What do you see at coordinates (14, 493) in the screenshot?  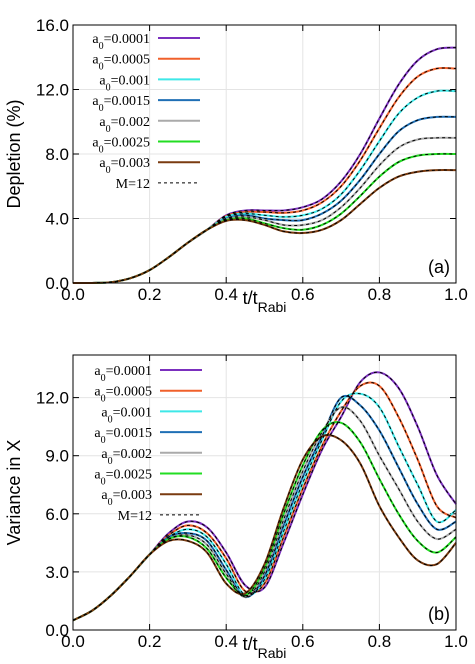 I see `y-axis-label: Variance in X` at bounding box center [14, 493].